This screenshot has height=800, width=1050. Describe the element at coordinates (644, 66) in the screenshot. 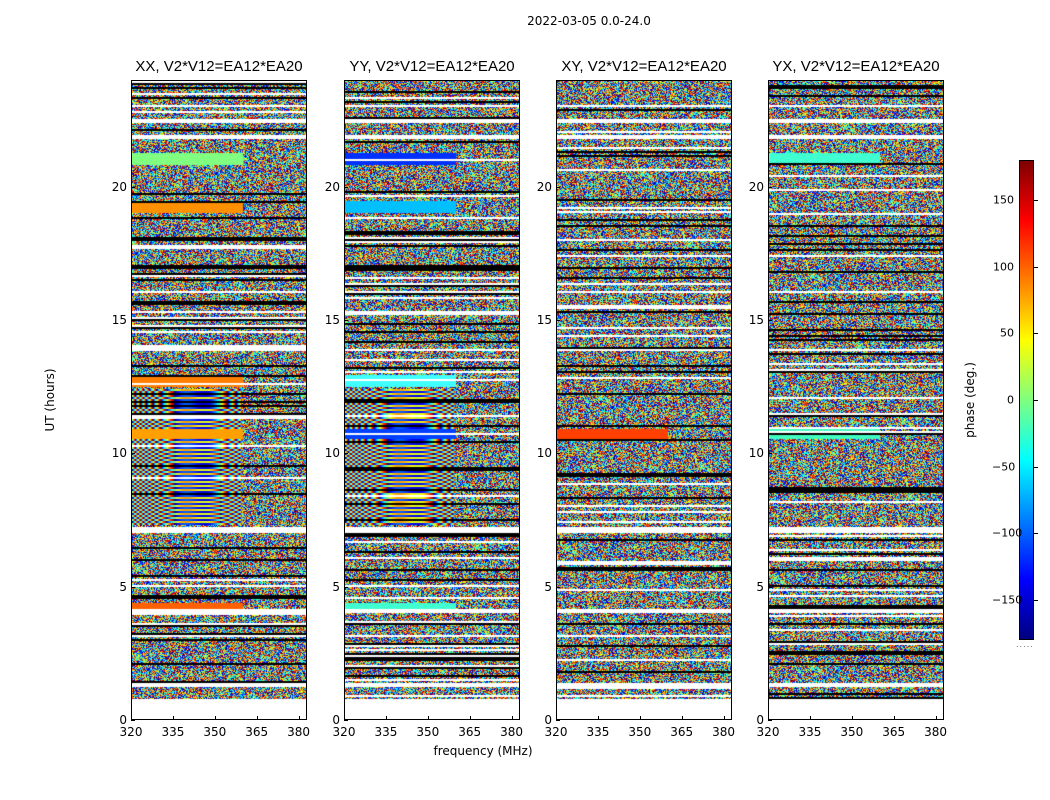

I see `panel-title: XY, V2*V12=EA12*EA20` at that location.